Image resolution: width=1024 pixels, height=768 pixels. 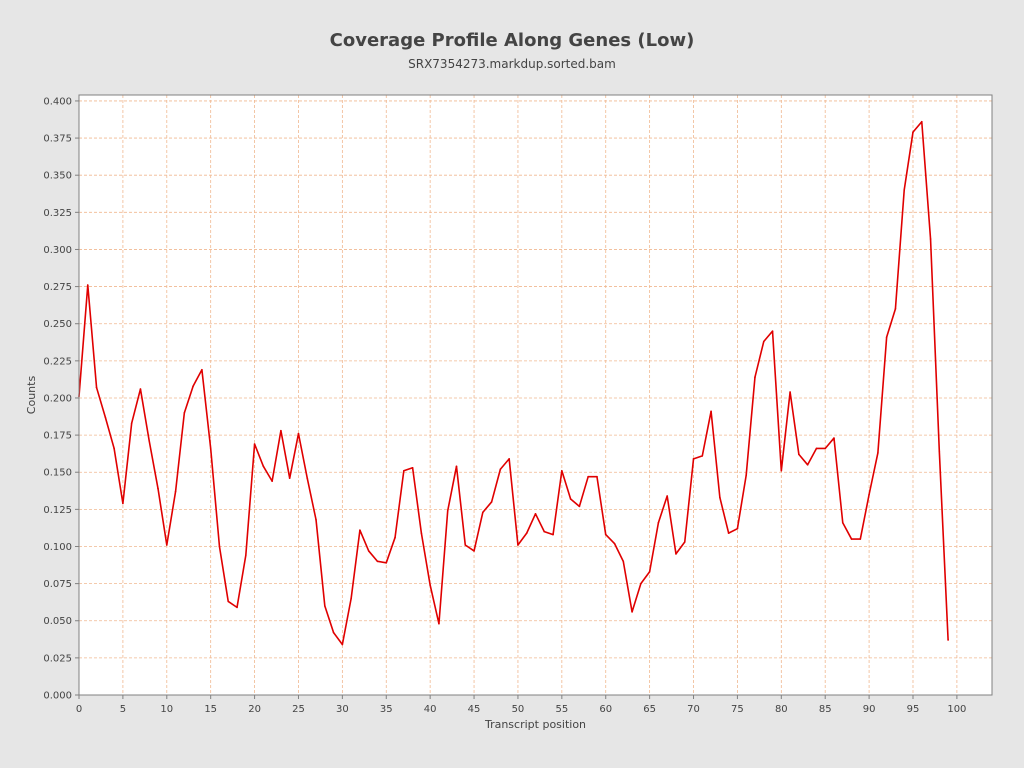 I want to click on x-tick-label: 35, so click(x=386, y=709).